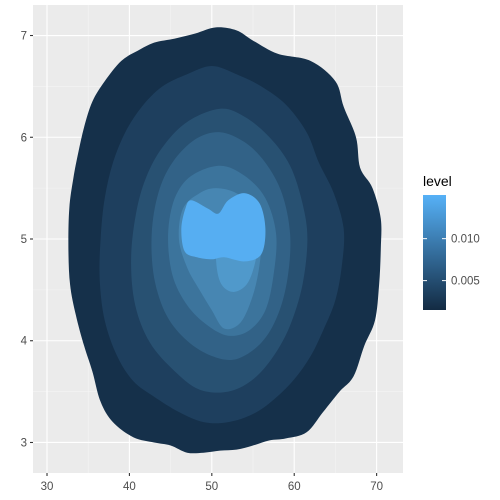 The image size is (500, 500). Describe the element at coordinates (465, 240) in the screenshot. I see `legend-tick-label: 0.010` at that location.